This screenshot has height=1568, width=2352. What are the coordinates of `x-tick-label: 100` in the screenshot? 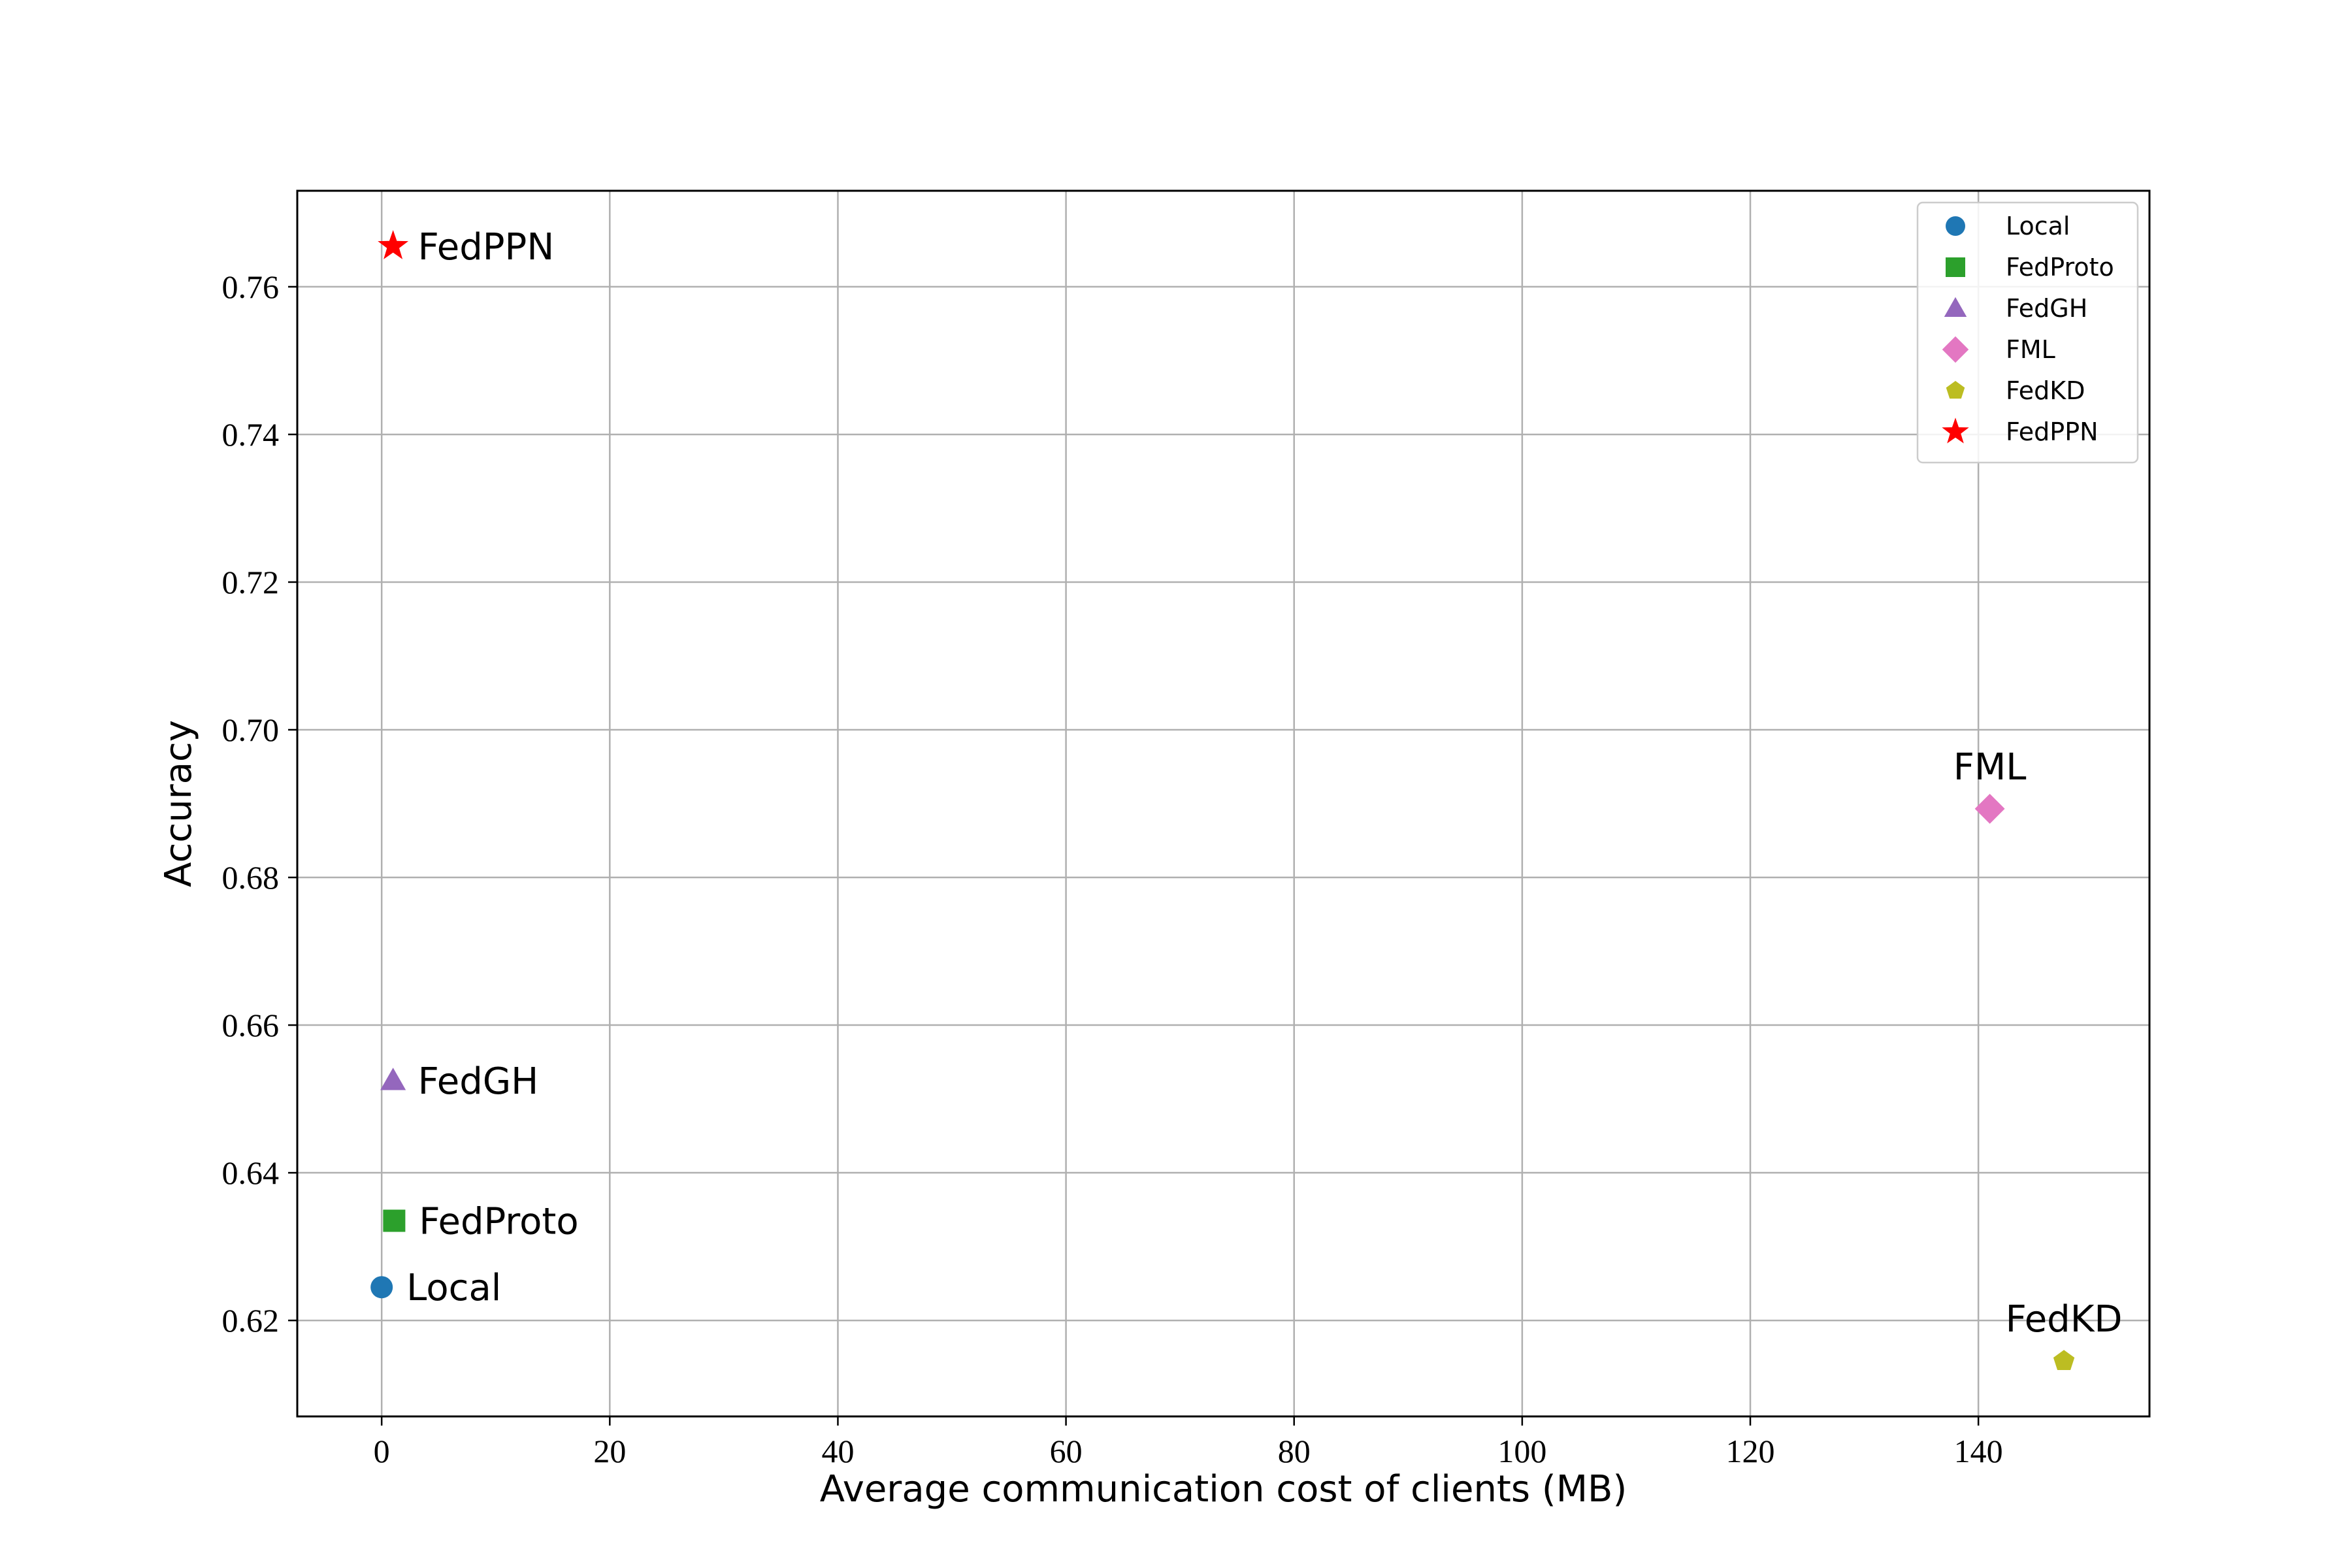 It's located at (1521, 1451).